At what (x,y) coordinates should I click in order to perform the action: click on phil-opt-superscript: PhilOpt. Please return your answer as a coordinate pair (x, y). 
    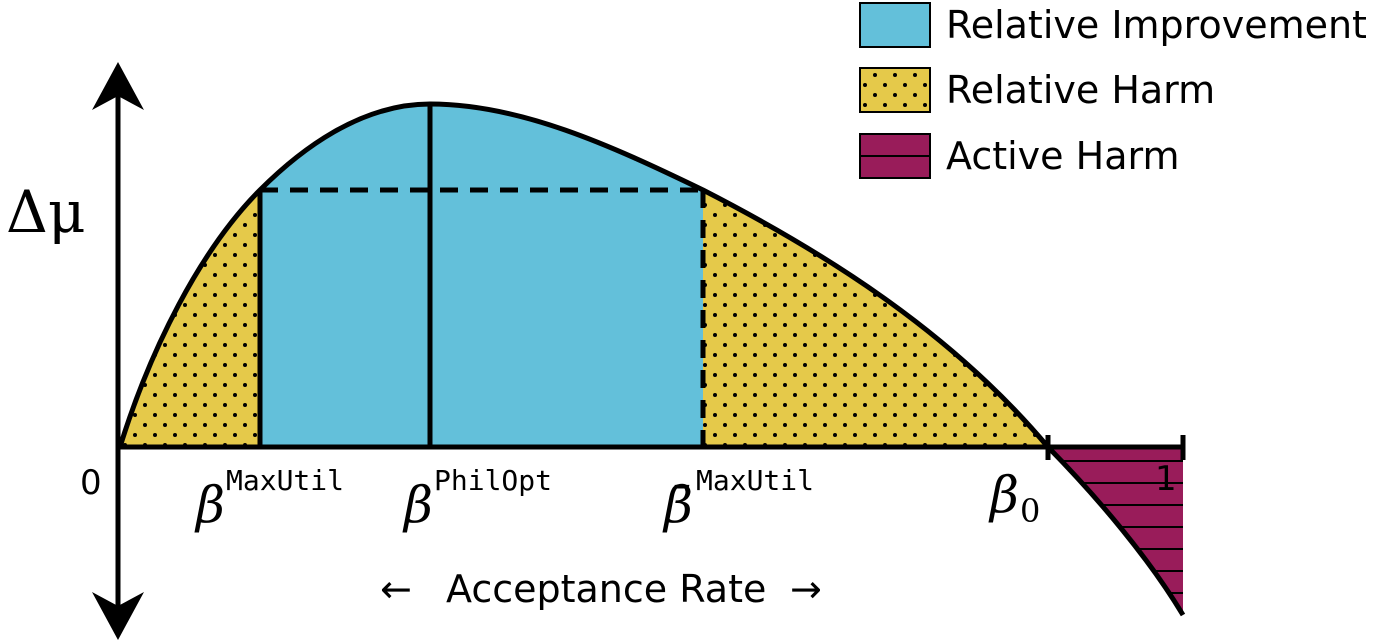
    Looking at the image, I should click on (493, 480).